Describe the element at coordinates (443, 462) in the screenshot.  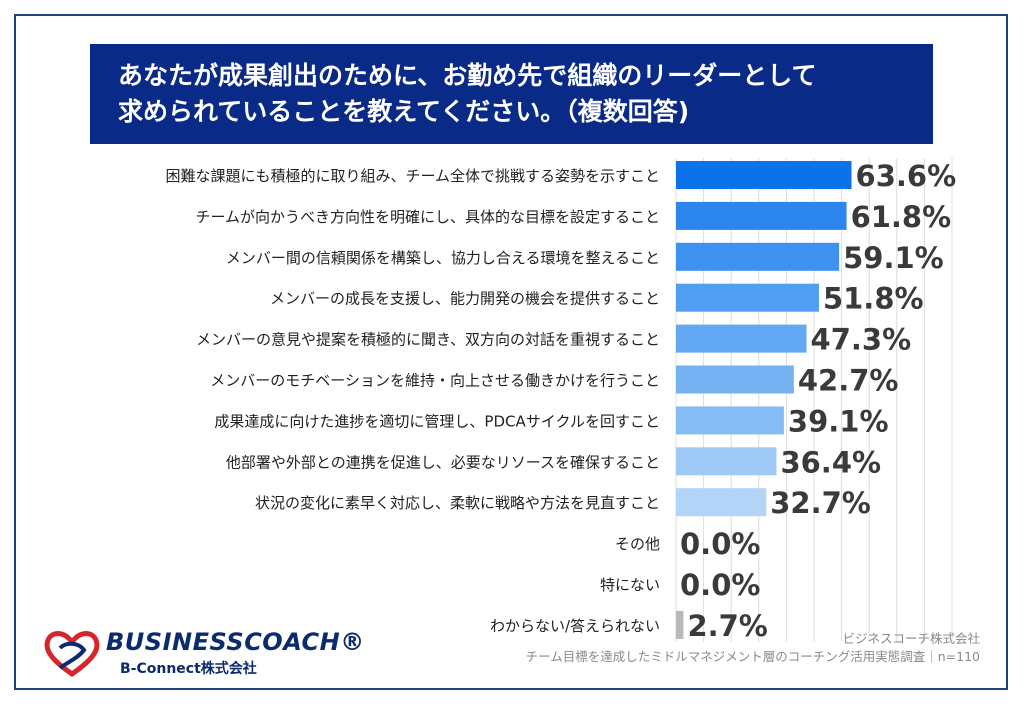
I see `category-label: 他部署や外部との連携を促進し、必要なリソースを確保すること` at that location.